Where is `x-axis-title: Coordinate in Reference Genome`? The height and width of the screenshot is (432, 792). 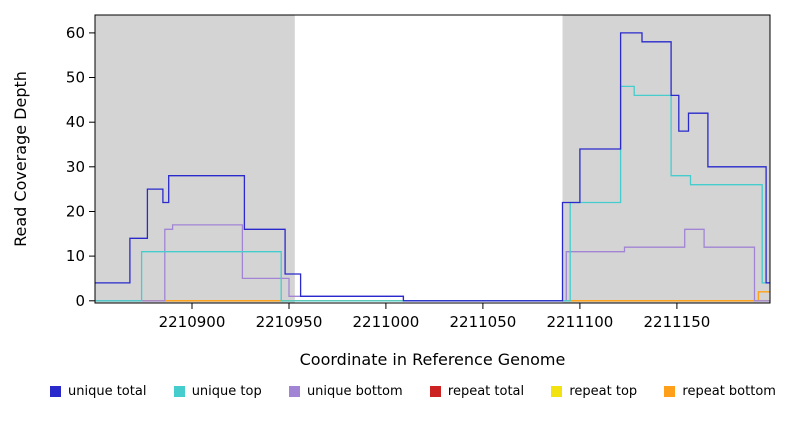
x-axis-title: Coordinate in Reference Genome is located at coordinates (433, 359).